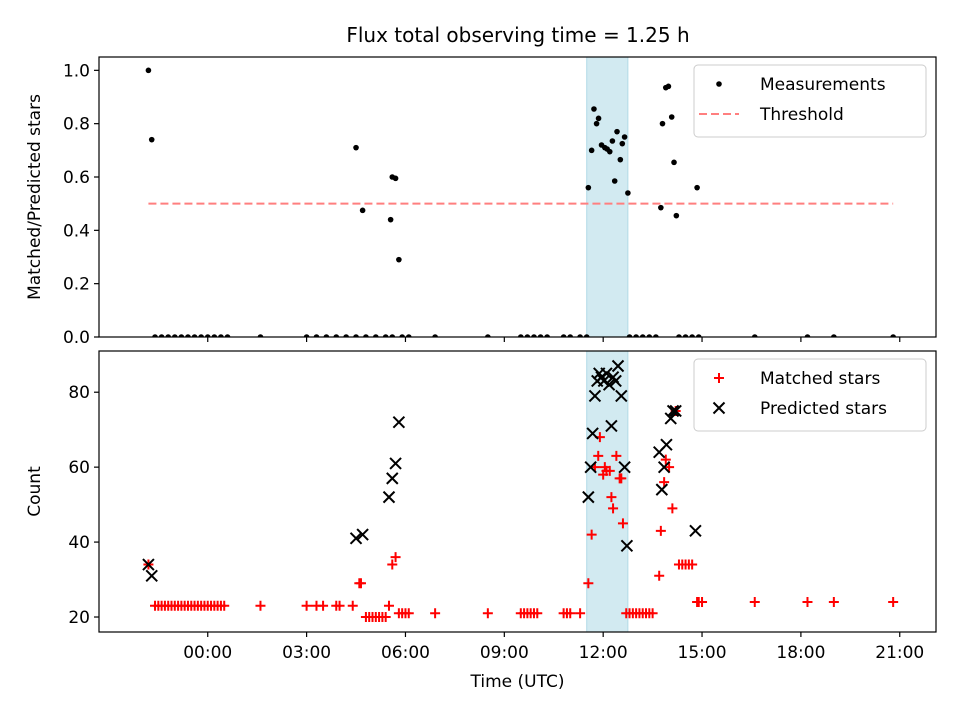 This screenshot has height=720, width=960. What do you see at coordinates (79, 618) in the screenshot?
I see `y-tick-label: 20` at bounding box center [79, 618].